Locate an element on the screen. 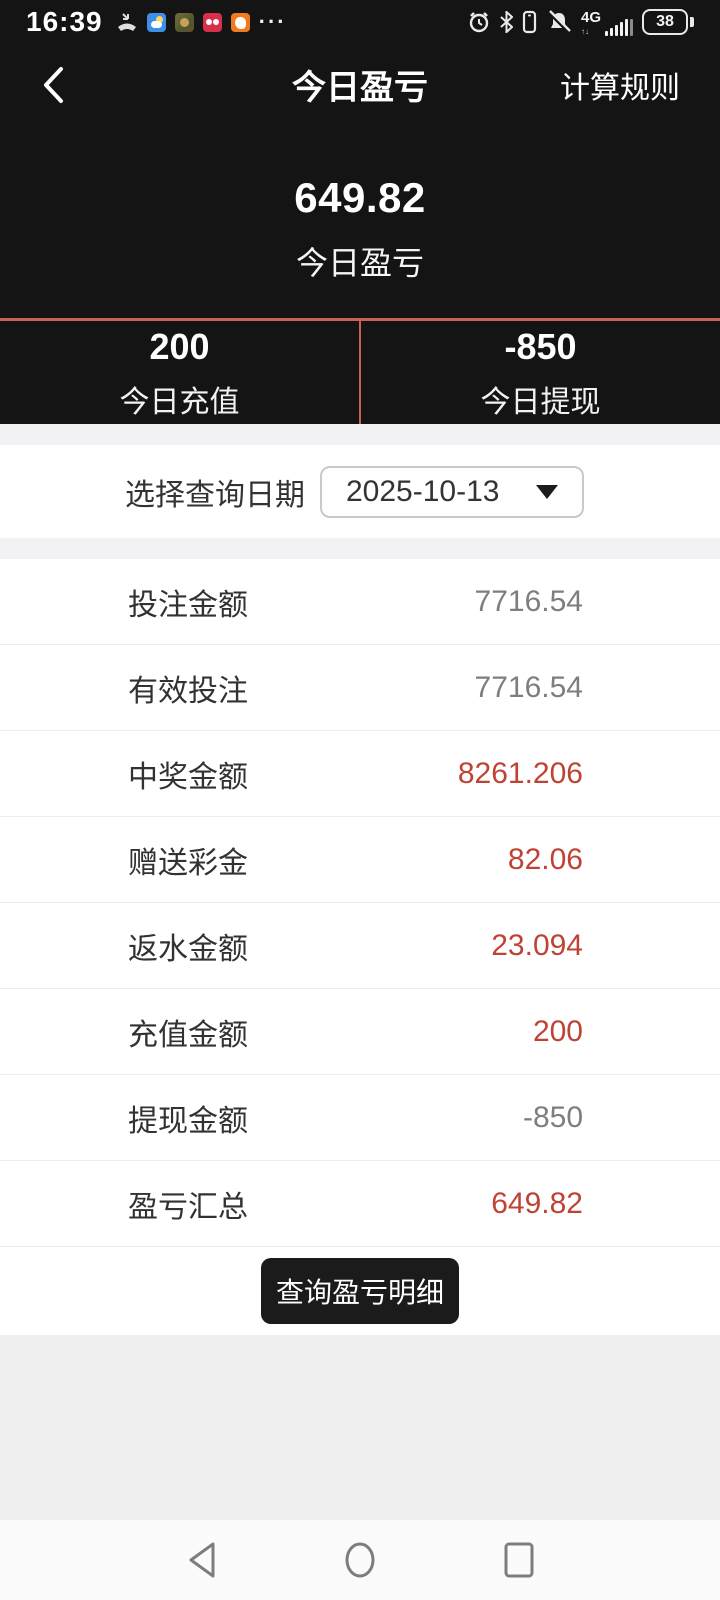  button-section: 查询盈亏明细 is located at coordinates (360, 1291).